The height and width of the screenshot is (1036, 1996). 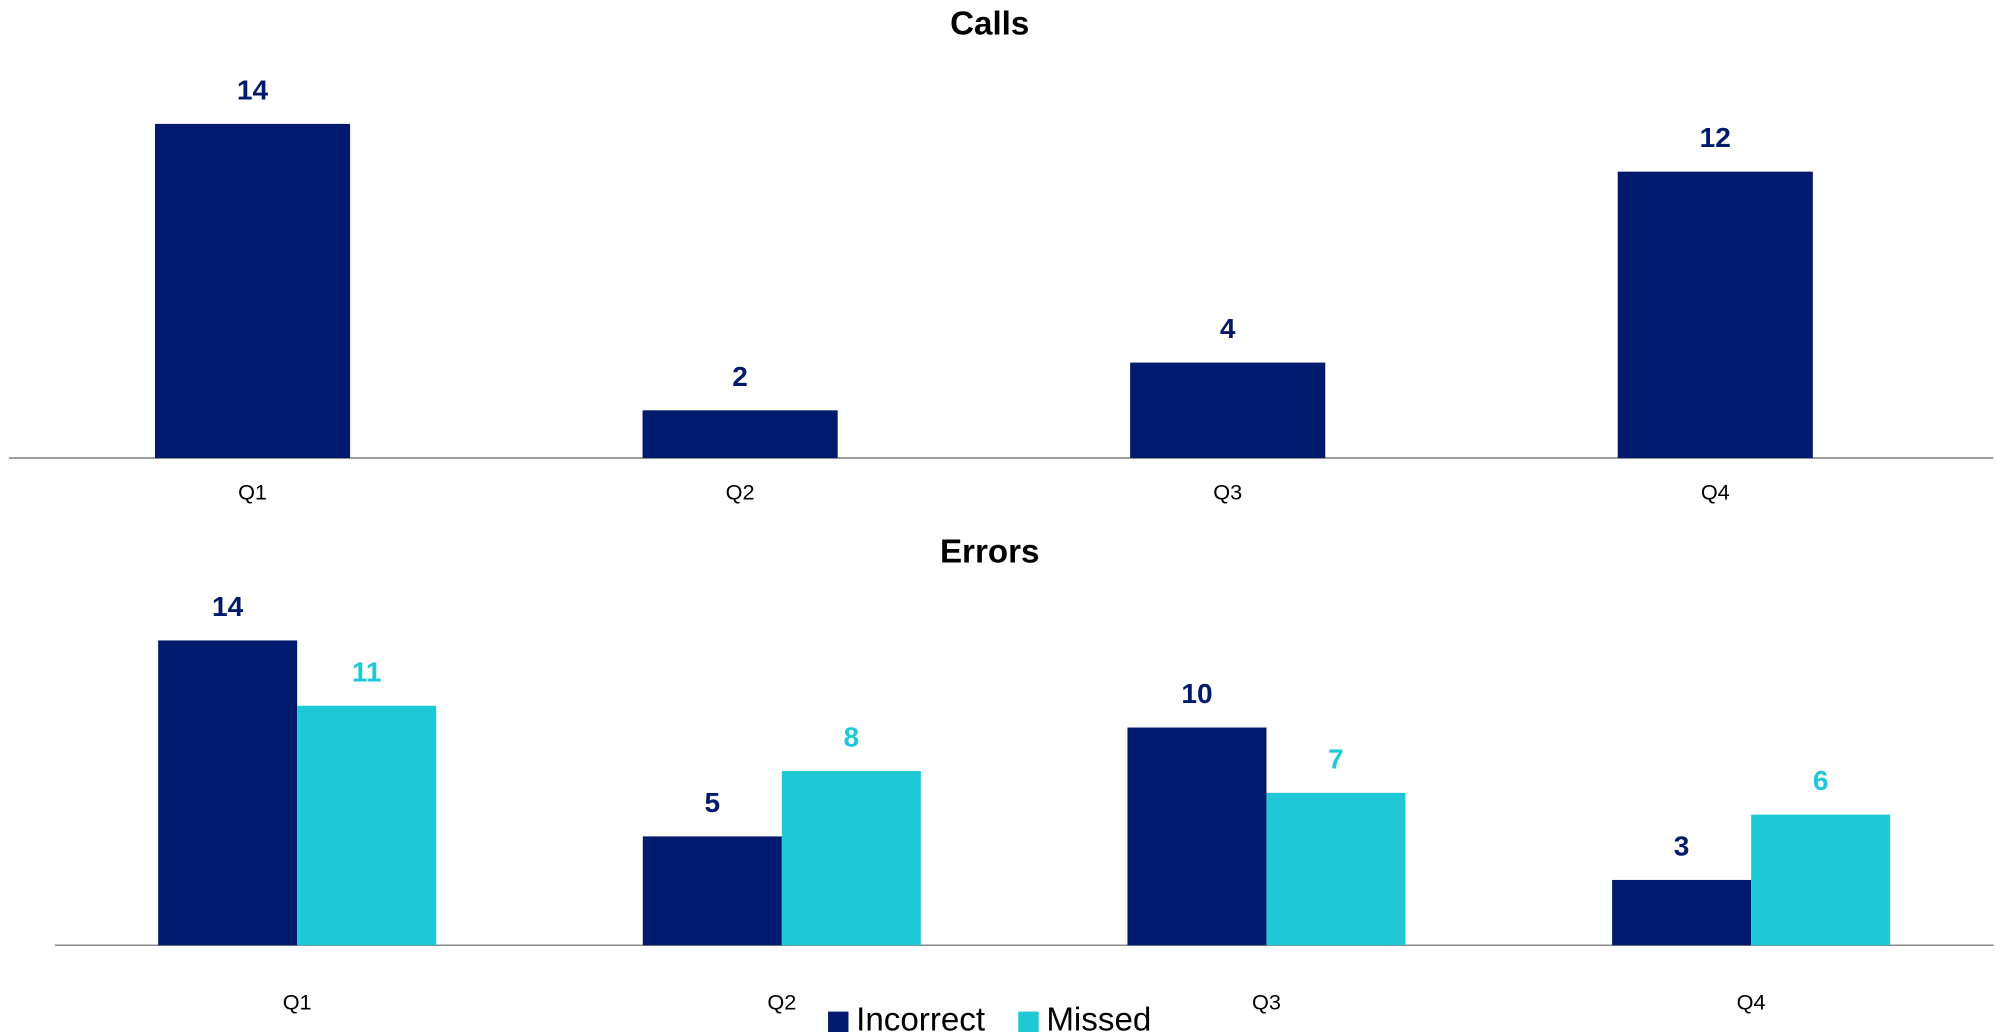 I want to click on chart-title: Errors, so click(x=990, y=551).